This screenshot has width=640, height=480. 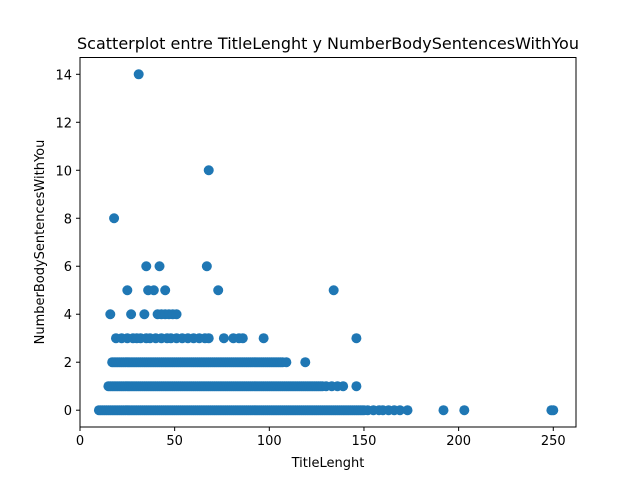 I want to click on x-axis-label: TitleLenght, so click(x=328, y=463).